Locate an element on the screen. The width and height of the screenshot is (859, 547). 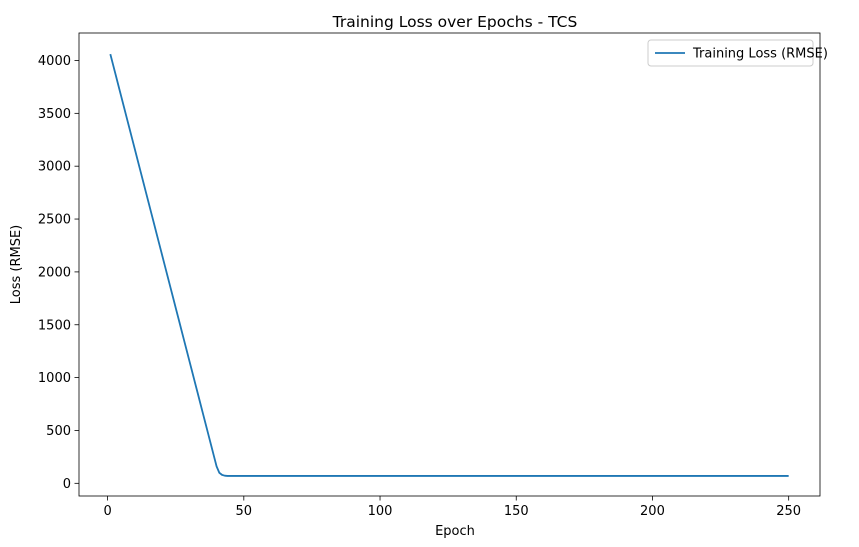
legend-label: Training Loss (RMSE) is located at coordinates (760, 54).